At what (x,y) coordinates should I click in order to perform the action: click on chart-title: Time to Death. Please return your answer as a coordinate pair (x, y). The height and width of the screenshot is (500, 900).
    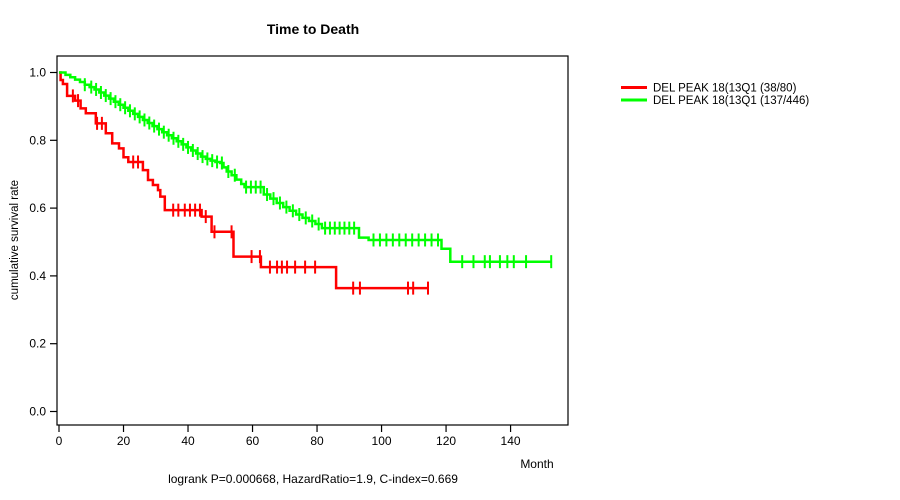
    Looking at the image, I should click on (313, 29).